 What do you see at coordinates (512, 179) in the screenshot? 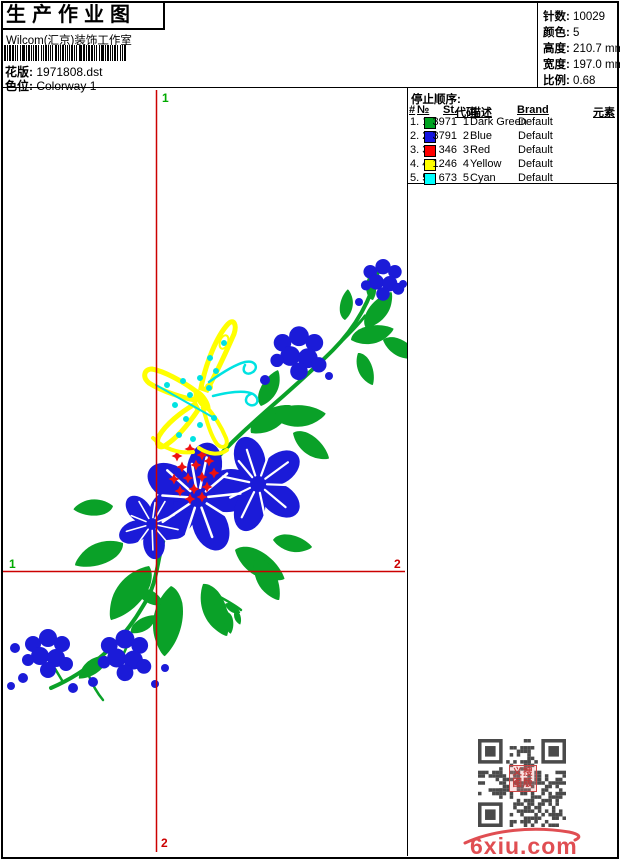
I see `table-row: 5. 5 673 5 Cyan Default` at bounding box center [512, 179].